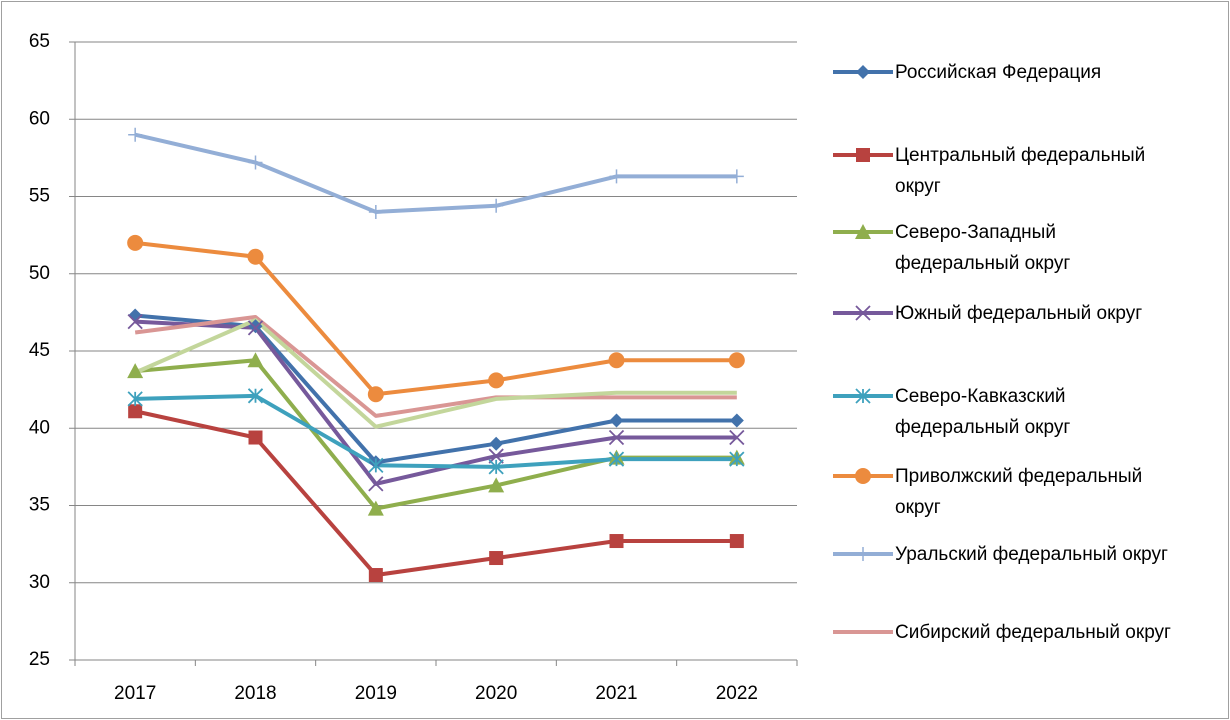 Image resolution: width=1230 pixels, height=720 pixels. I want to click on legend-label: Приволжский федеральный округ, so click(1019, 491).